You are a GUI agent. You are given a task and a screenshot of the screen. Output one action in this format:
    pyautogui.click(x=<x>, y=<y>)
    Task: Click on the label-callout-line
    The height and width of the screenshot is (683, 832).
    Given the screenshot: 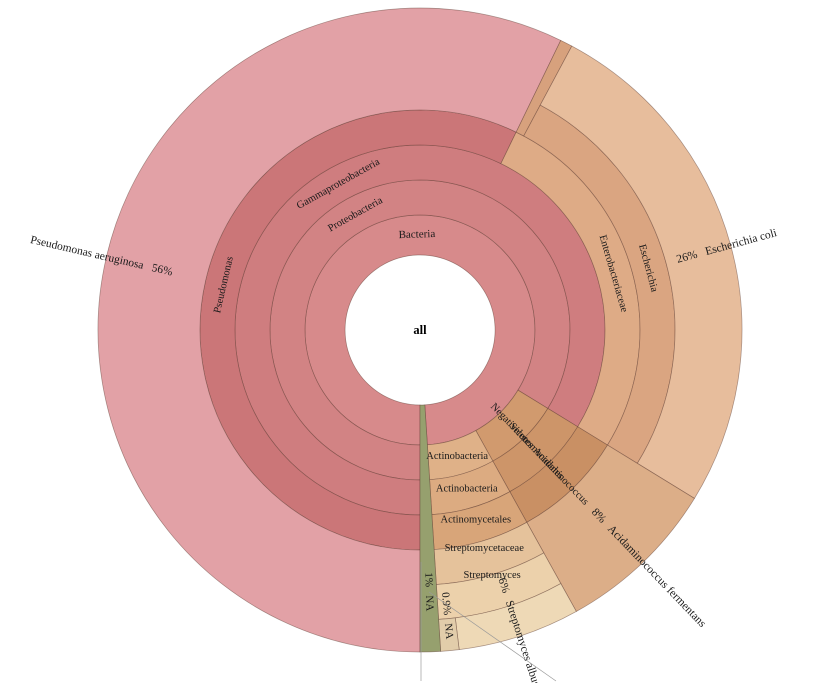 What is the action you would take?
    pyautogui.click(x=492, y=636)
    